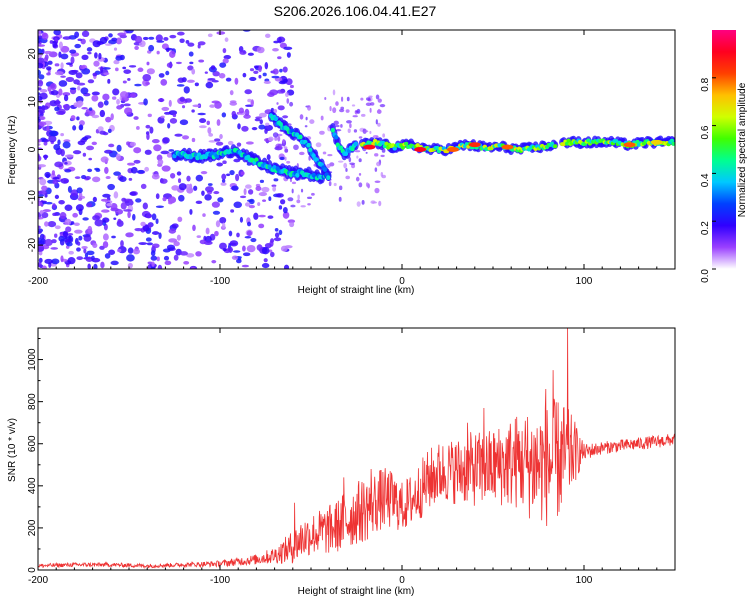  Describe the element at coordinates (220, 580) in the screenshot. I see `snr-x-tick-label: -100` at that location.